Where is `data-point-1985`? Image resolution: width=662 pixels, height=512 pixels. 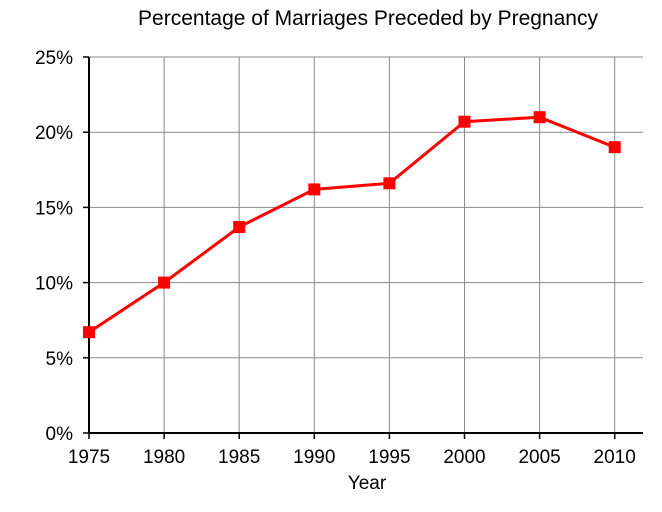
data-point-1985 is located at coordinates (239, 227).